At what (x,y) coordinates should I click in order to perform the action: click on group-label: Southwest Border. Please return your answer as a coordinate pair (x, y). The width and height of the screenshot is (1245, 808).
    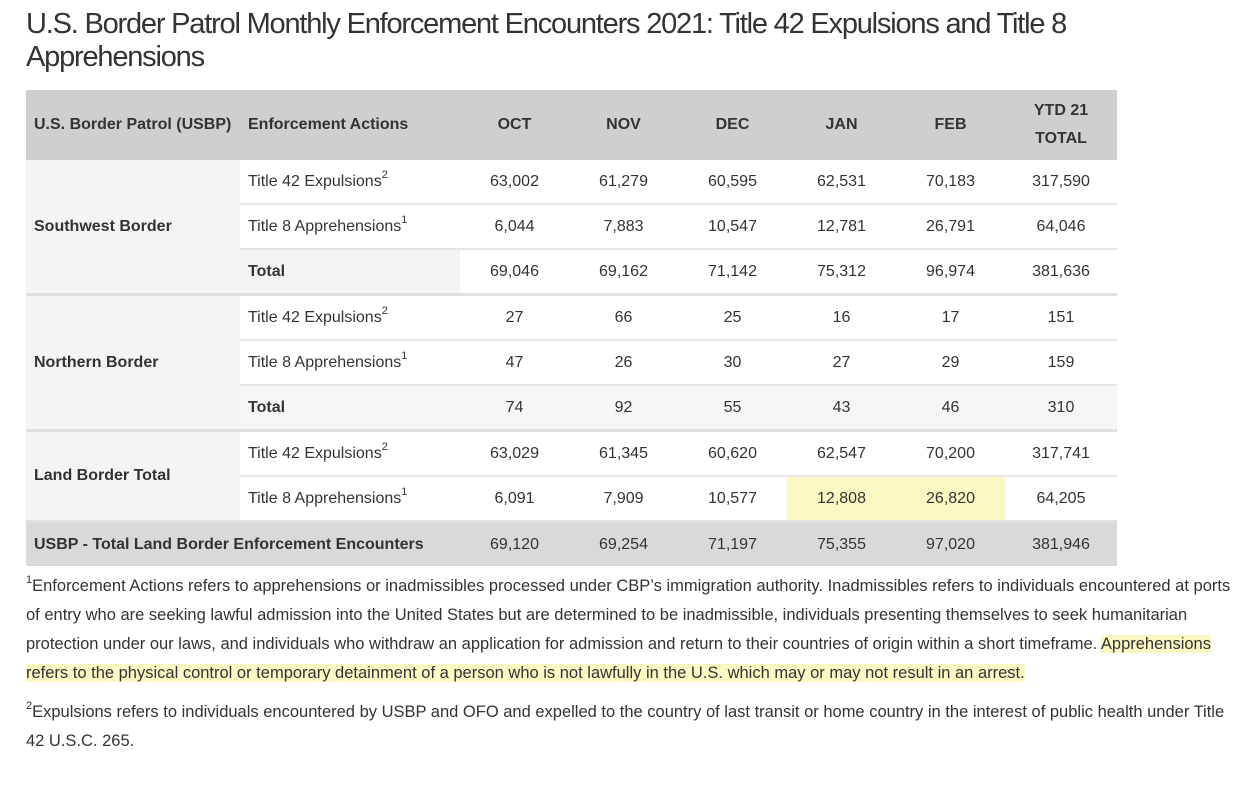
    Looking at the image, I should click on (133, 228).